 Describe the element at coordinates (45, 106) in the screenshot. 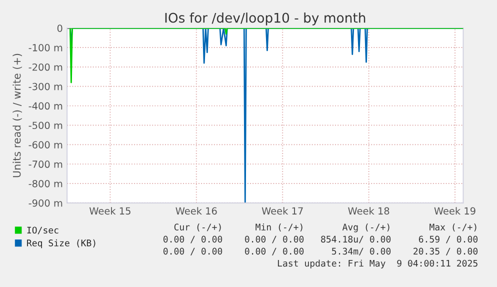

I see `y-tick-label: -400 m` at that location.